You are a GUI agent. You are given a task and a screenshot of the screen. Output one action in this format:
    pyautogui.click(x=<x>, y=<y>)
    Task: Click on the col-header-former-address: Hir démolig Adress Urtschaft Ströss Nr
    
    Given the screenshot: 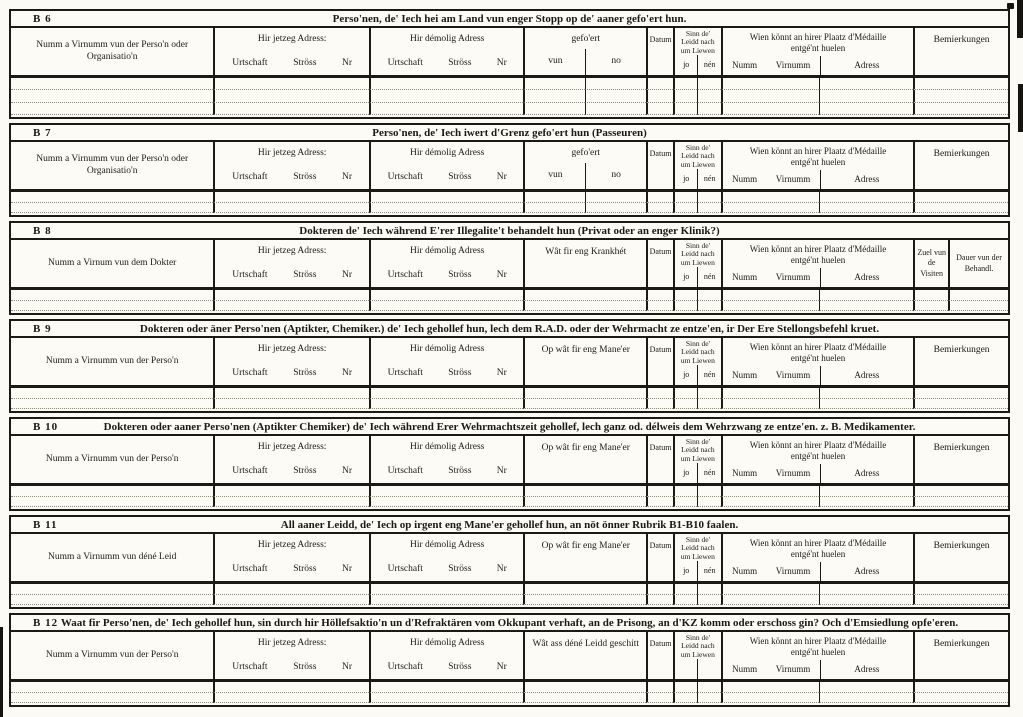 What is the action you would take?
    pyautogui.click(x=446, y=557)
    